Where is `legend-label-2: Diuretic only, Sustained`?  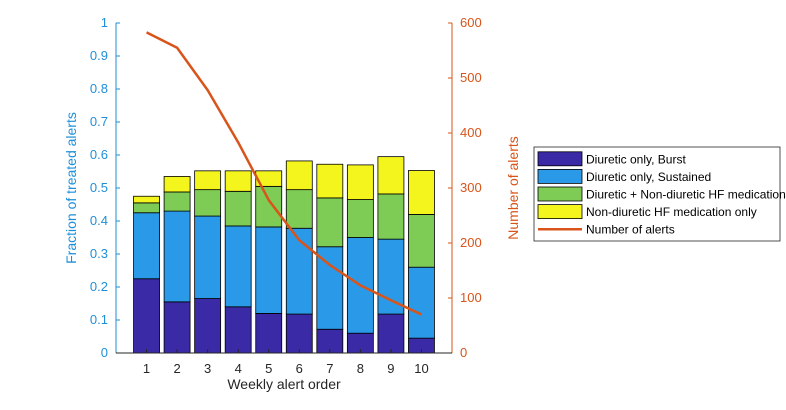 legend-label-2: Diuretic only, Sustained is located at coordinates (648, 177).